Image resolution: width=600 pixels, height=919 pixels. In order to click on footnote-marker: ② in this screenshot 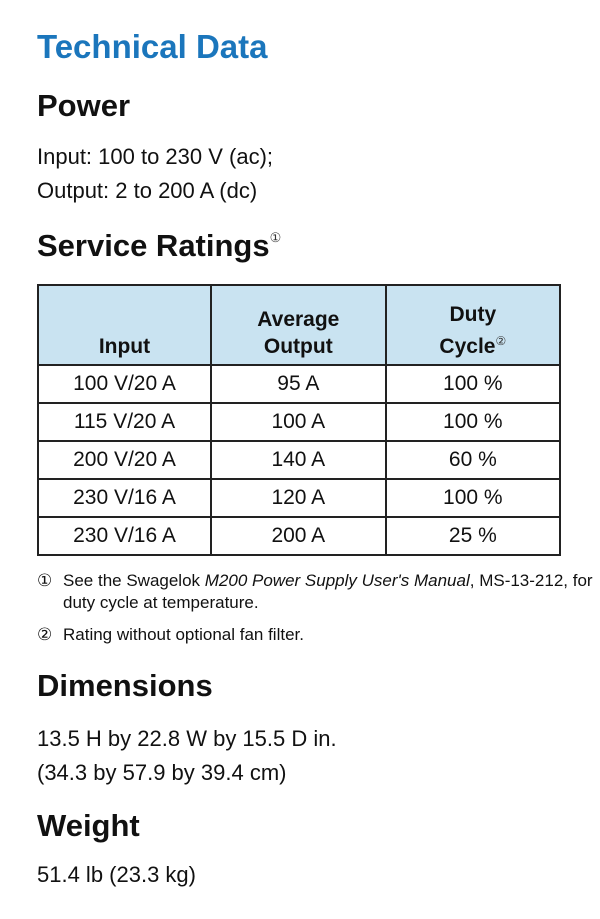, I will do `click(45, 634)`.